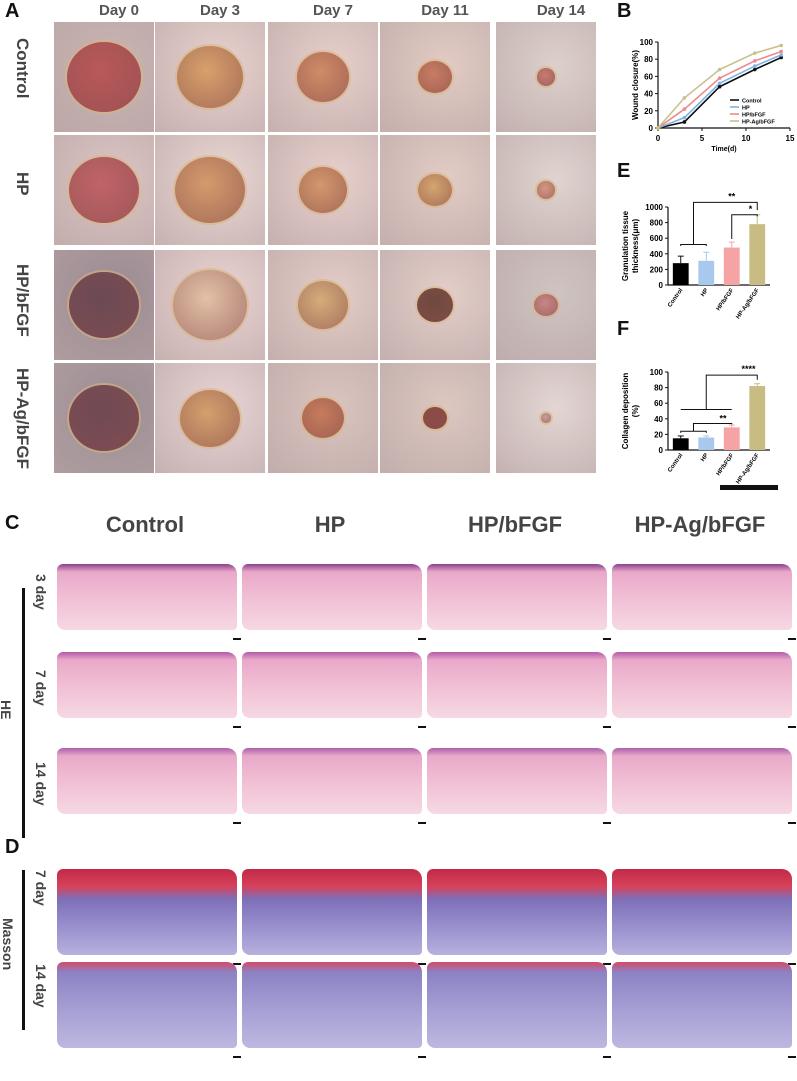  Describe the element at coordinates (625, 245) in the screenshot. I see `y-axis-label: Granulation tissue` at that location.